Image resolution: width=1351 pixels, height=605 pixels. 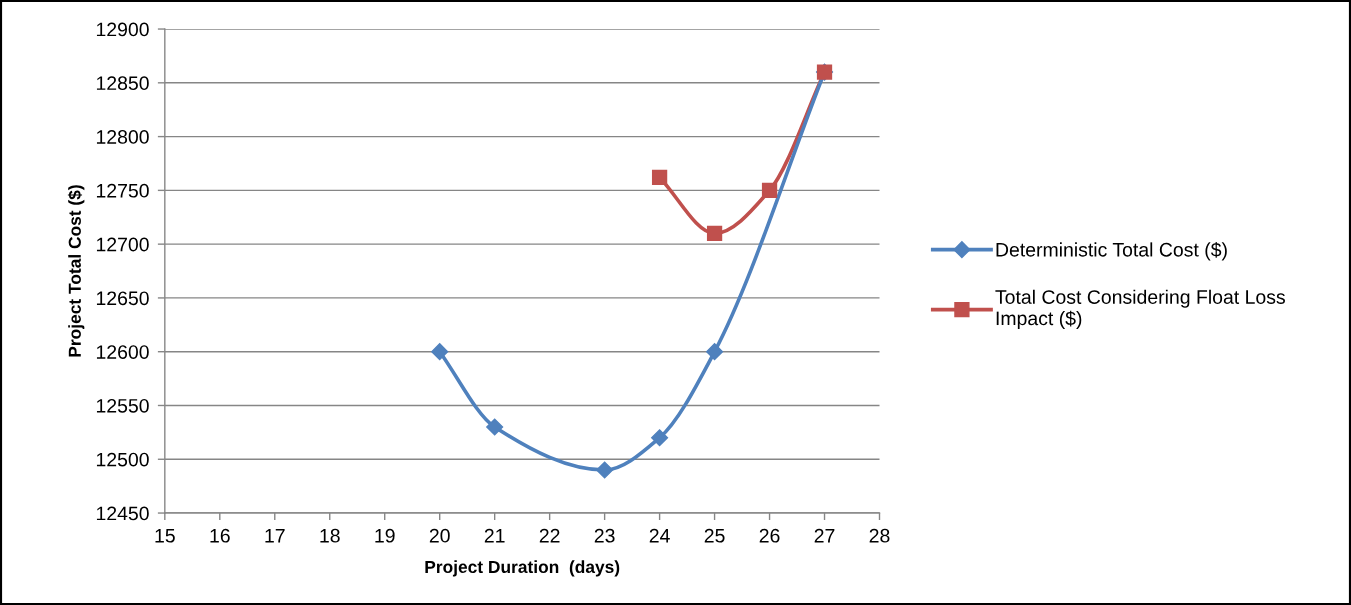 I want to click on x-tick-label: 19, so click(x=385, y=535).